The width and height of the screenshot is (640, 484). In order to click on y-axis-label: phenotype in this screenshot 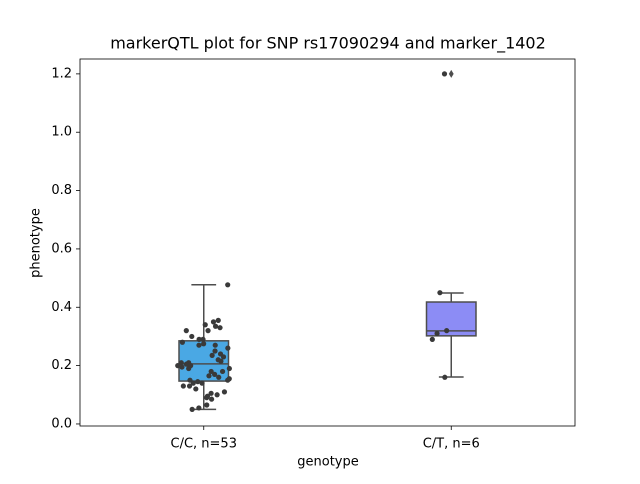, I will do `click(36, 243)`.